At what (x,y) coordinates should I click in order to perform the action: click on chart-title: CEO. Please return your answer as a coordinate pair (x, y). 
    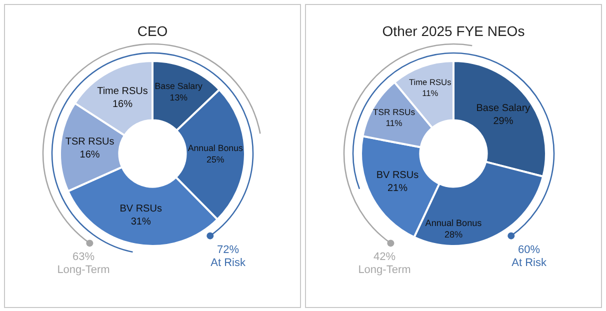
    Looking at the image, I should click on (152, 30).